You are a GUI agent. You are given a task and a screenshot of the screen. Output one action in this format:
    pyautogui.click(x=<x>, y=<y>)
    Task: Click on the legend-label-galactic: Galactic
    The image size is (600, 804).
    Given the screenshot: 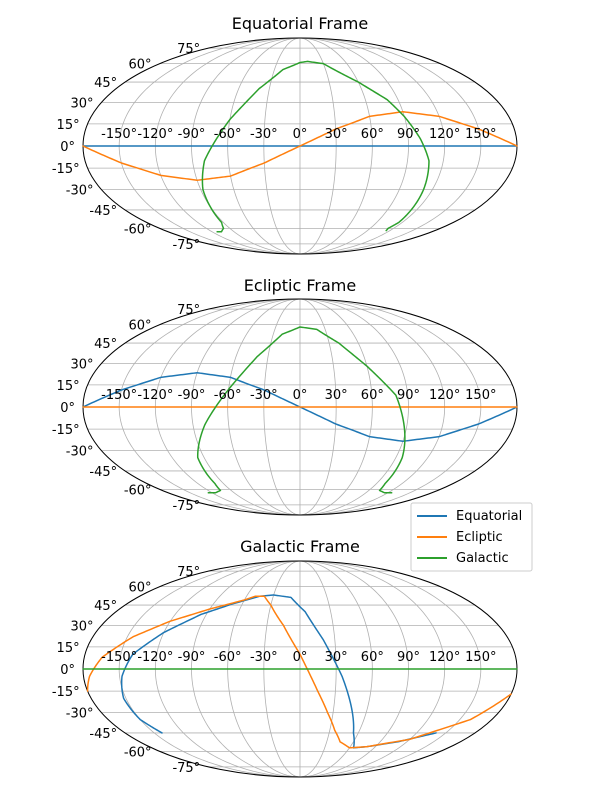 What is the action you would take?
    pyautogui.click(x=482, y=558)
    